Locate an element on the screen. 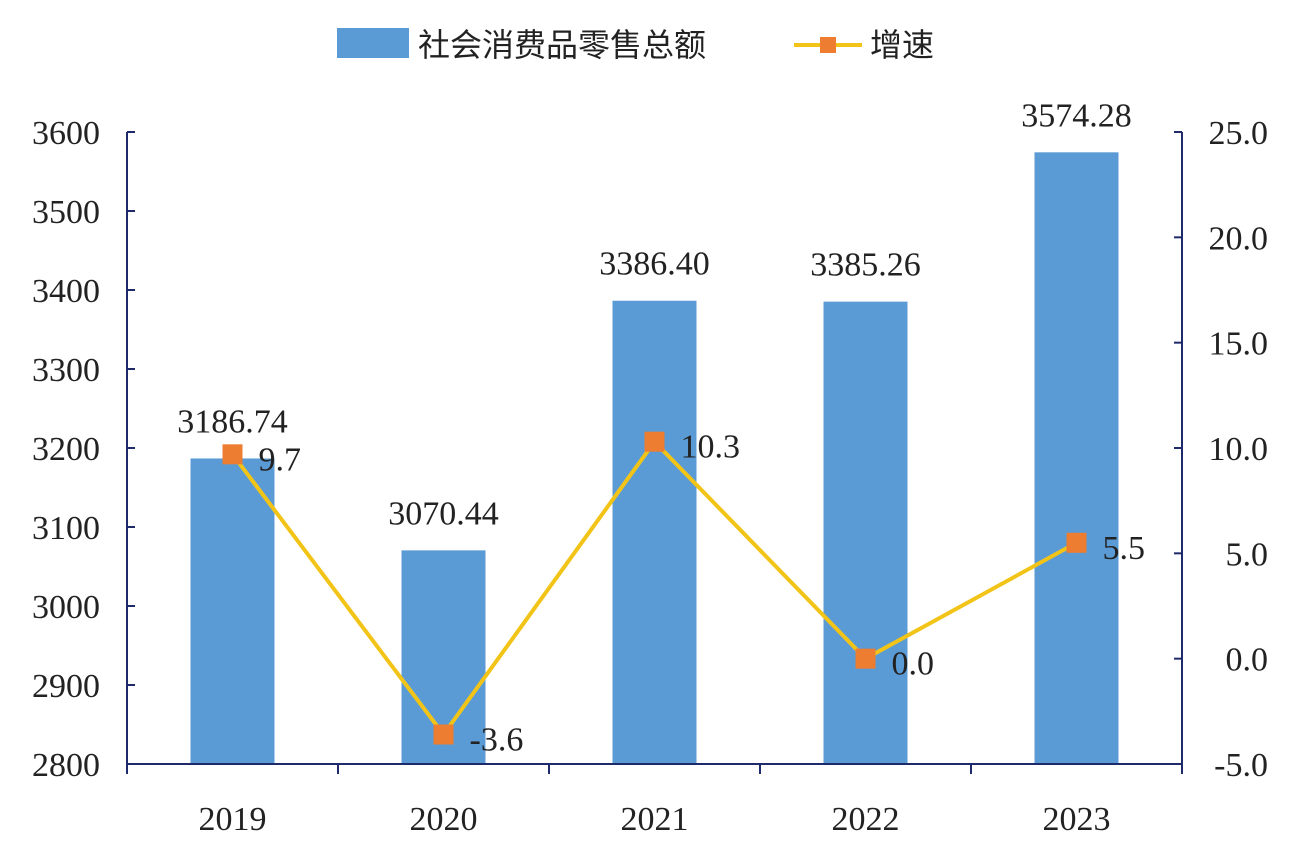 The height and width of the screenshot is (846, 1289). y-left-tick-label: 3200 is located at coordinates (66, 449).